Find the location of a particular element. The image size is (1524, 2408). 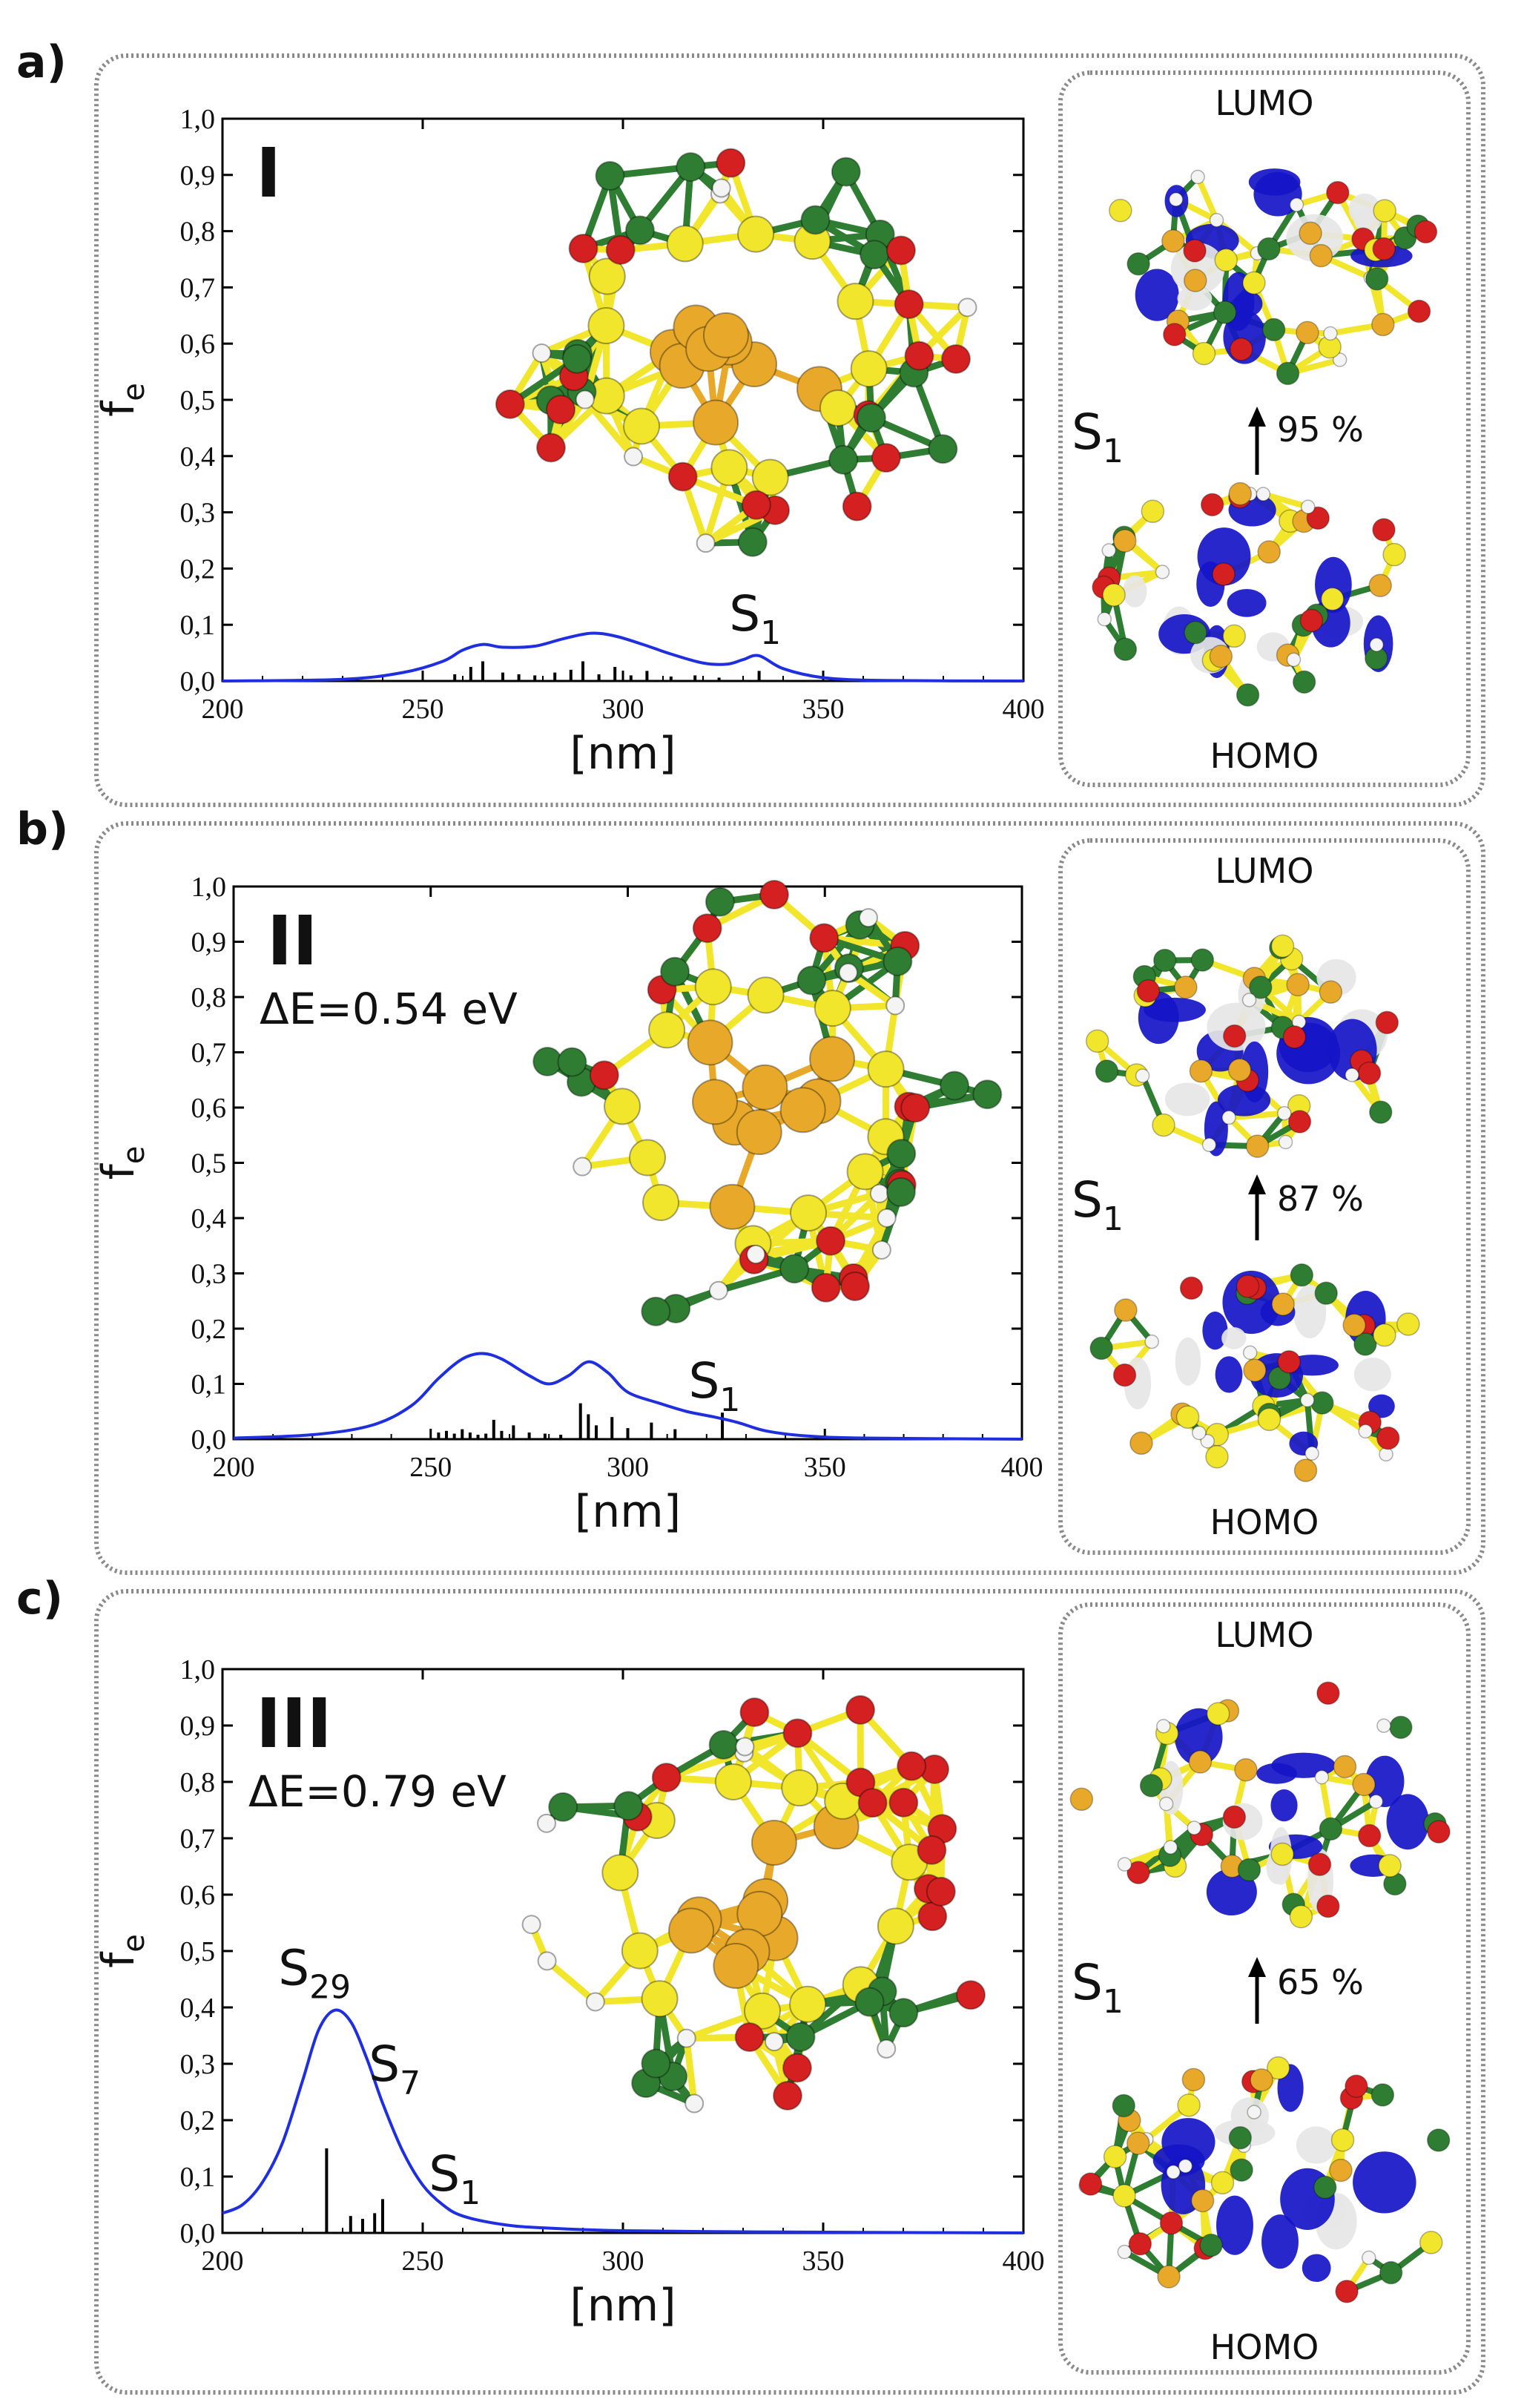

arrow-head-b is located at coordinates (1257, 1184).